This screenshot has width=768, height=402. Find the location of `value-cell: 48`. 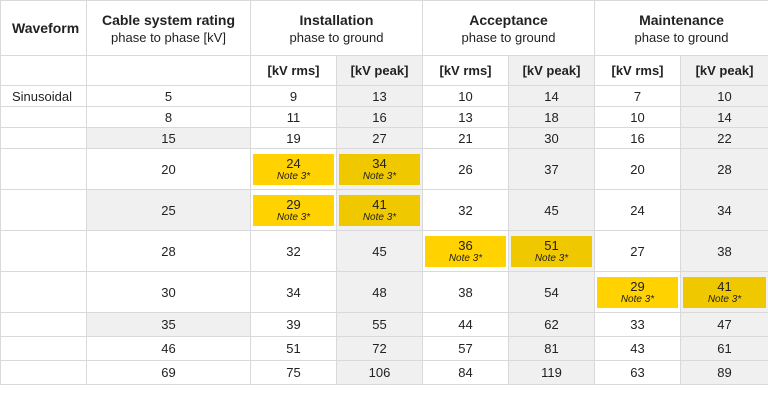

value-cell: 48 is located at coordinates (379, 292).